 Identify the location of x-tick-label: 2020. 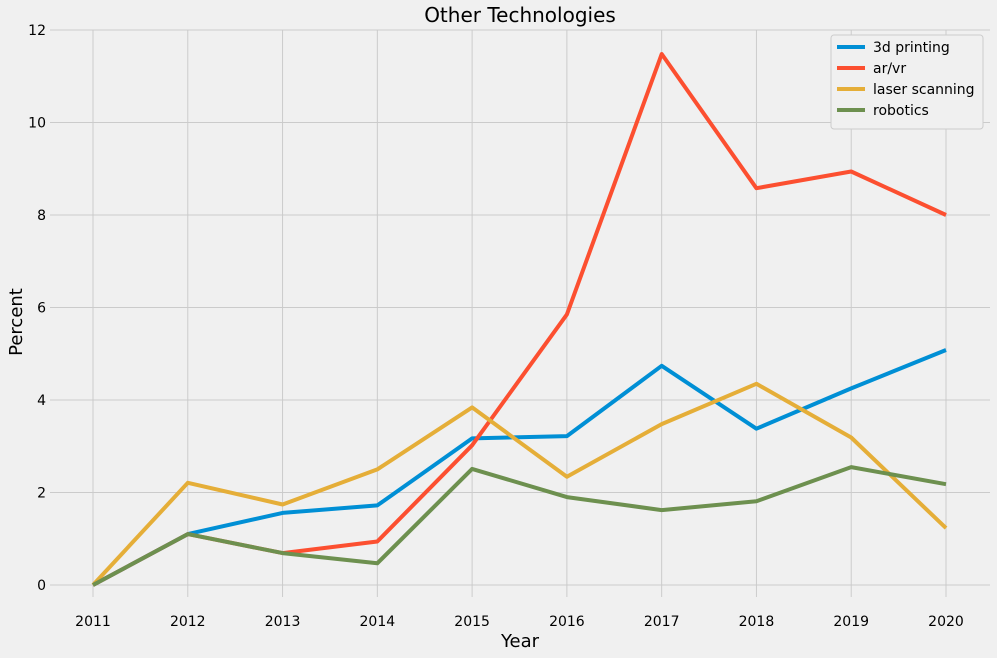
(946, 622).